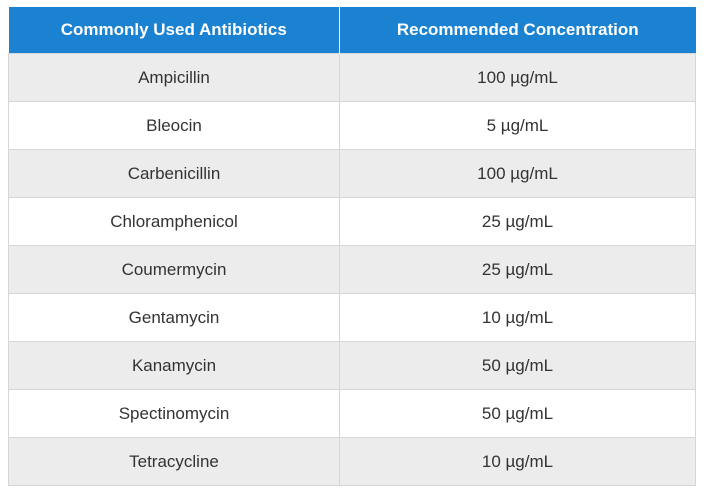  I want to click on antibiotic-name: Bleocin, so click(174, 125).